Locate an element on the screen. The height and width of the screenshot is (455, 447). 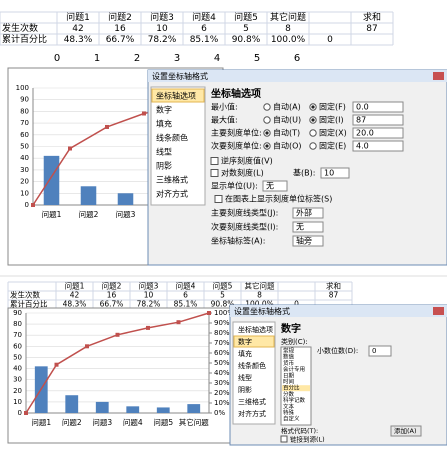
cell-text: 累计百分比 is located at coordinates (29, 304).